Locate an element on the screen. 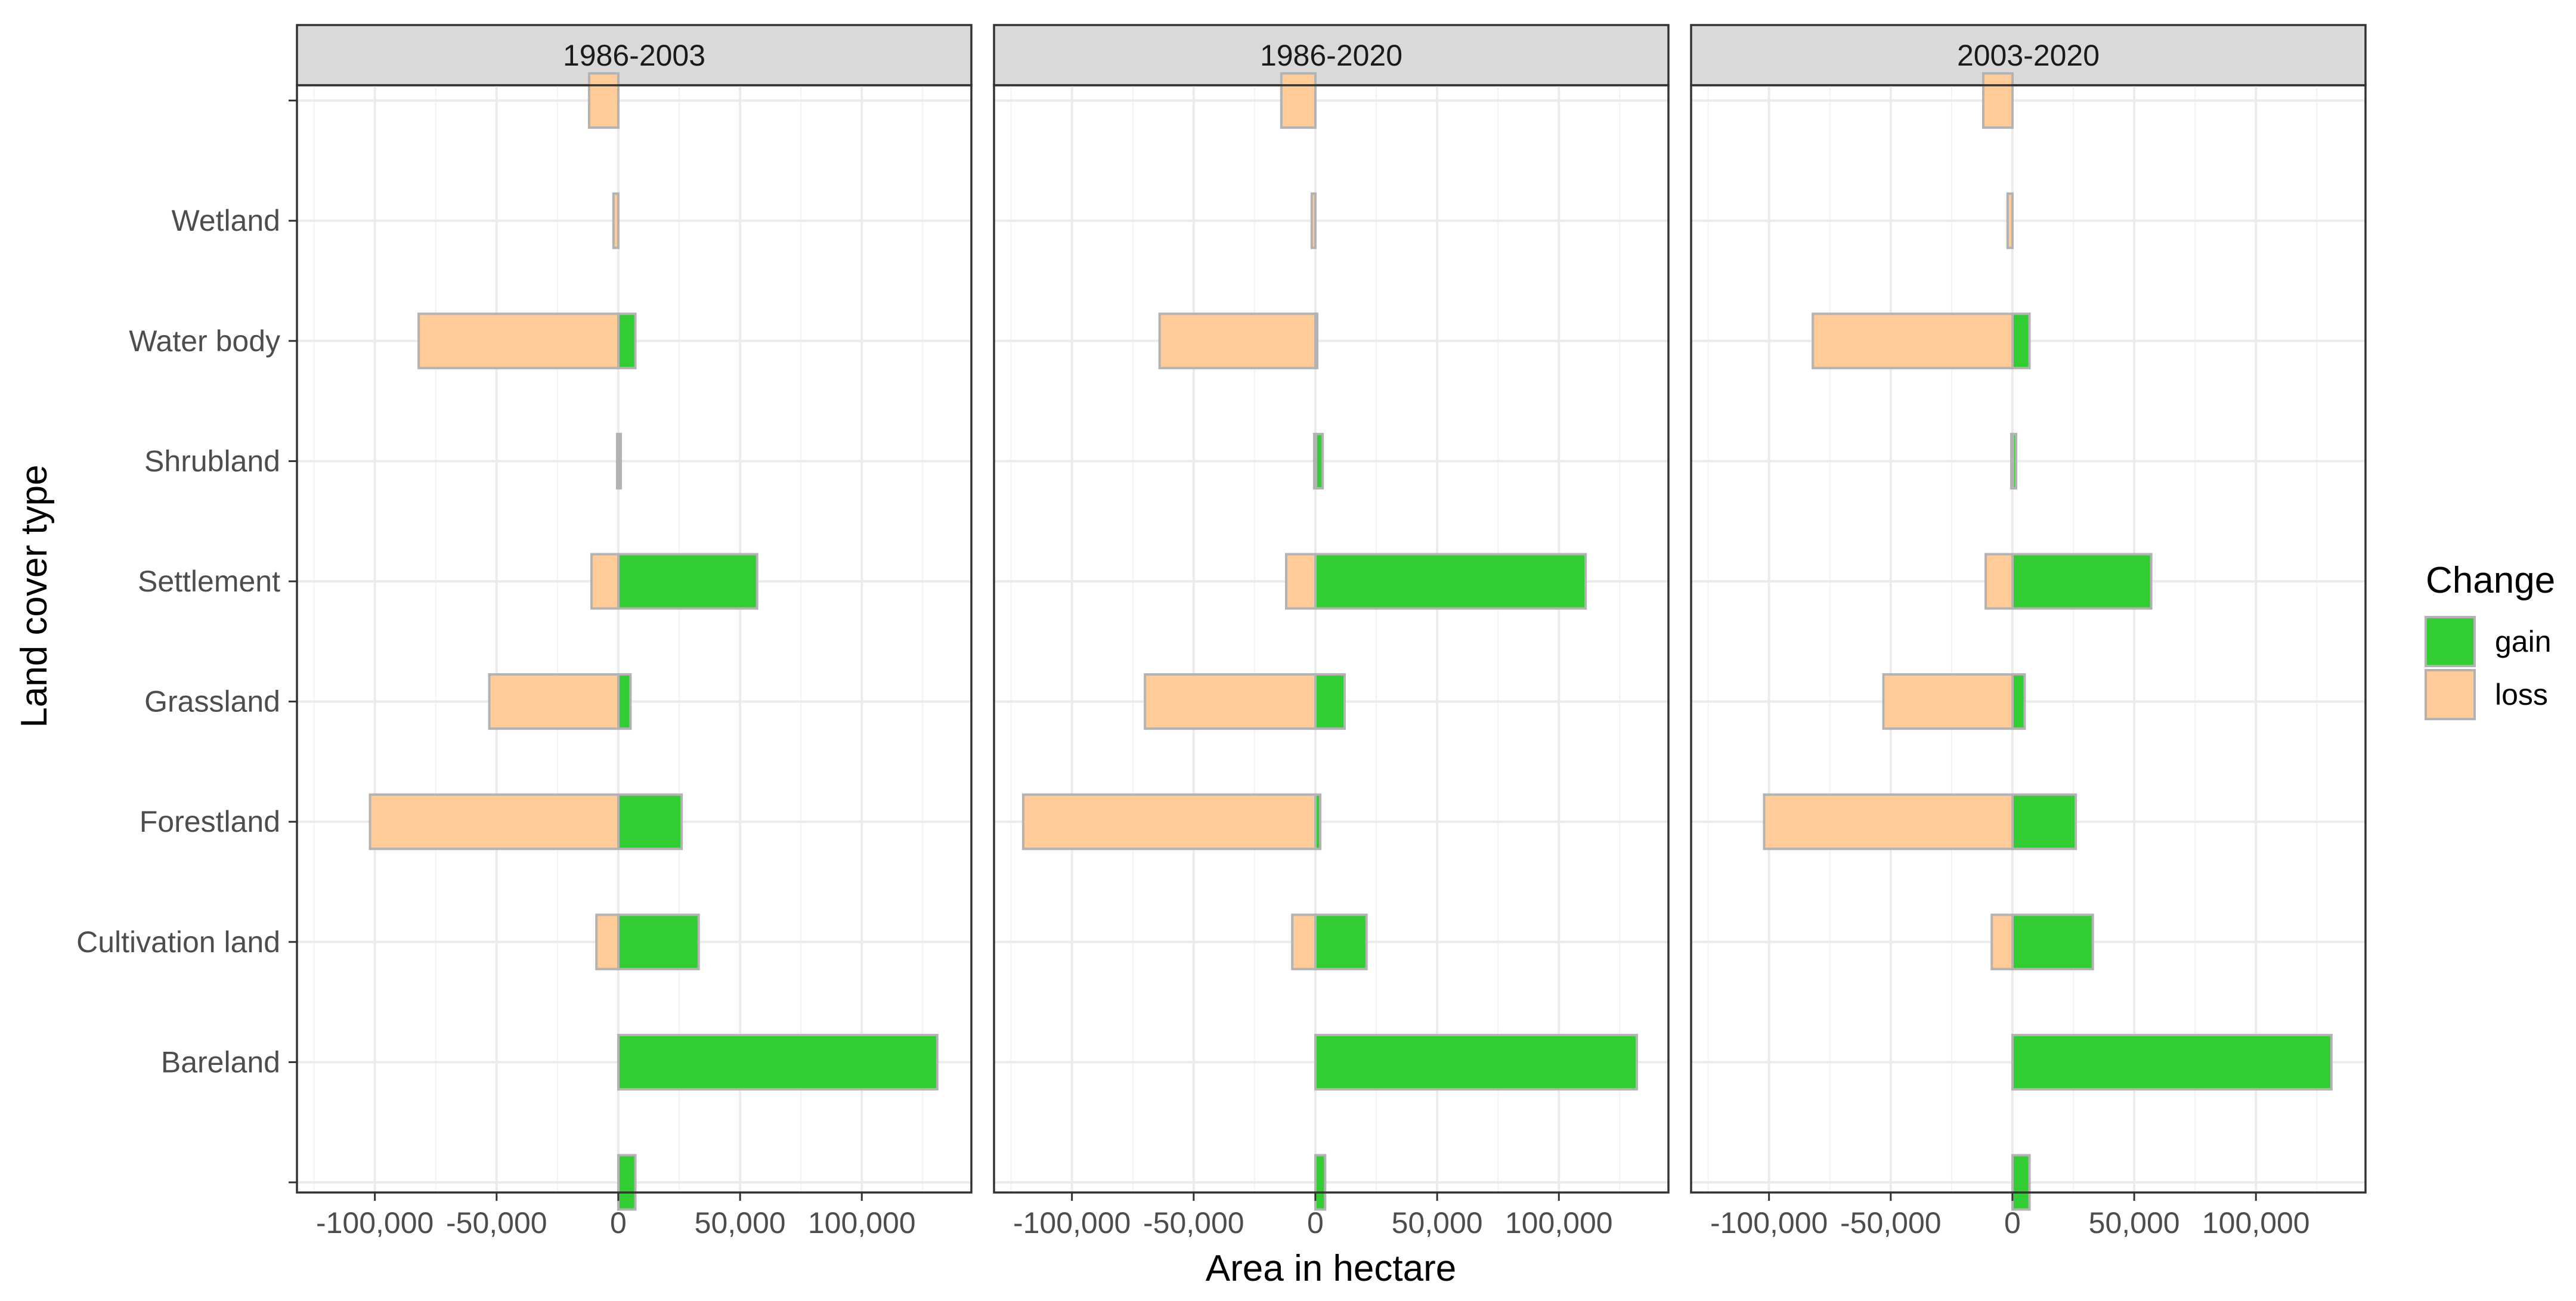  y-tick-label: Forestland is located at coordinates (210, 821).